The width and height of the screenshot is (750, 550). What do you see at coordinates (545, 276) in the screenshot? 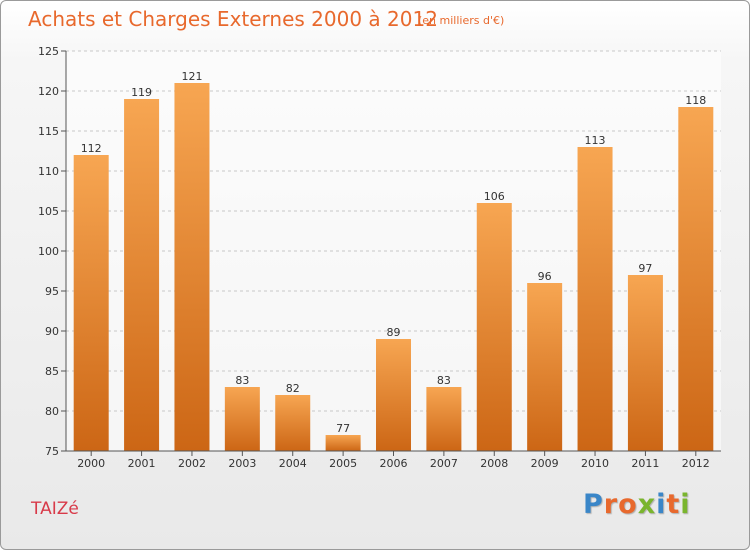
I see `data-label: 96` at bounding box center [545, 276].